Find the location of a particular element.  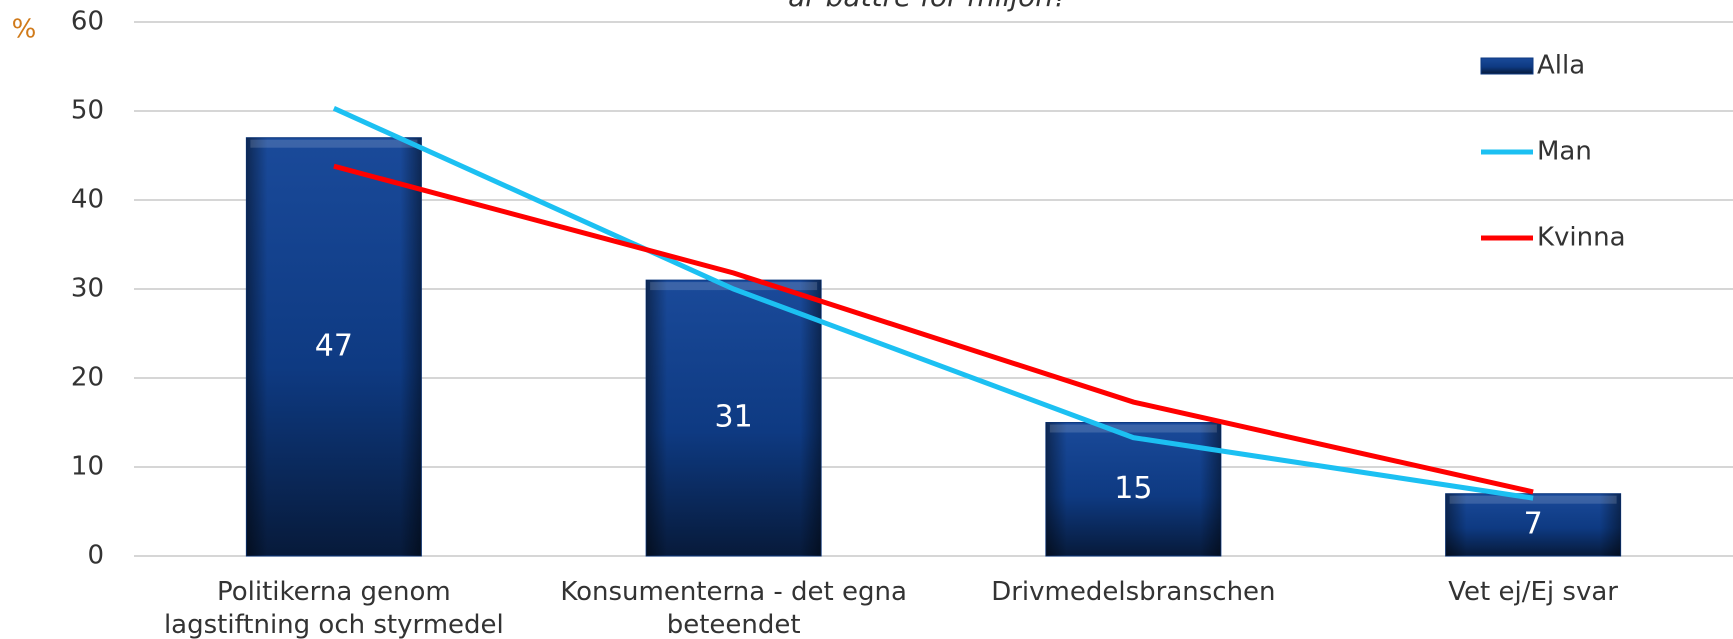

y-tick-label: 60 is located at coordinates (87, 22).